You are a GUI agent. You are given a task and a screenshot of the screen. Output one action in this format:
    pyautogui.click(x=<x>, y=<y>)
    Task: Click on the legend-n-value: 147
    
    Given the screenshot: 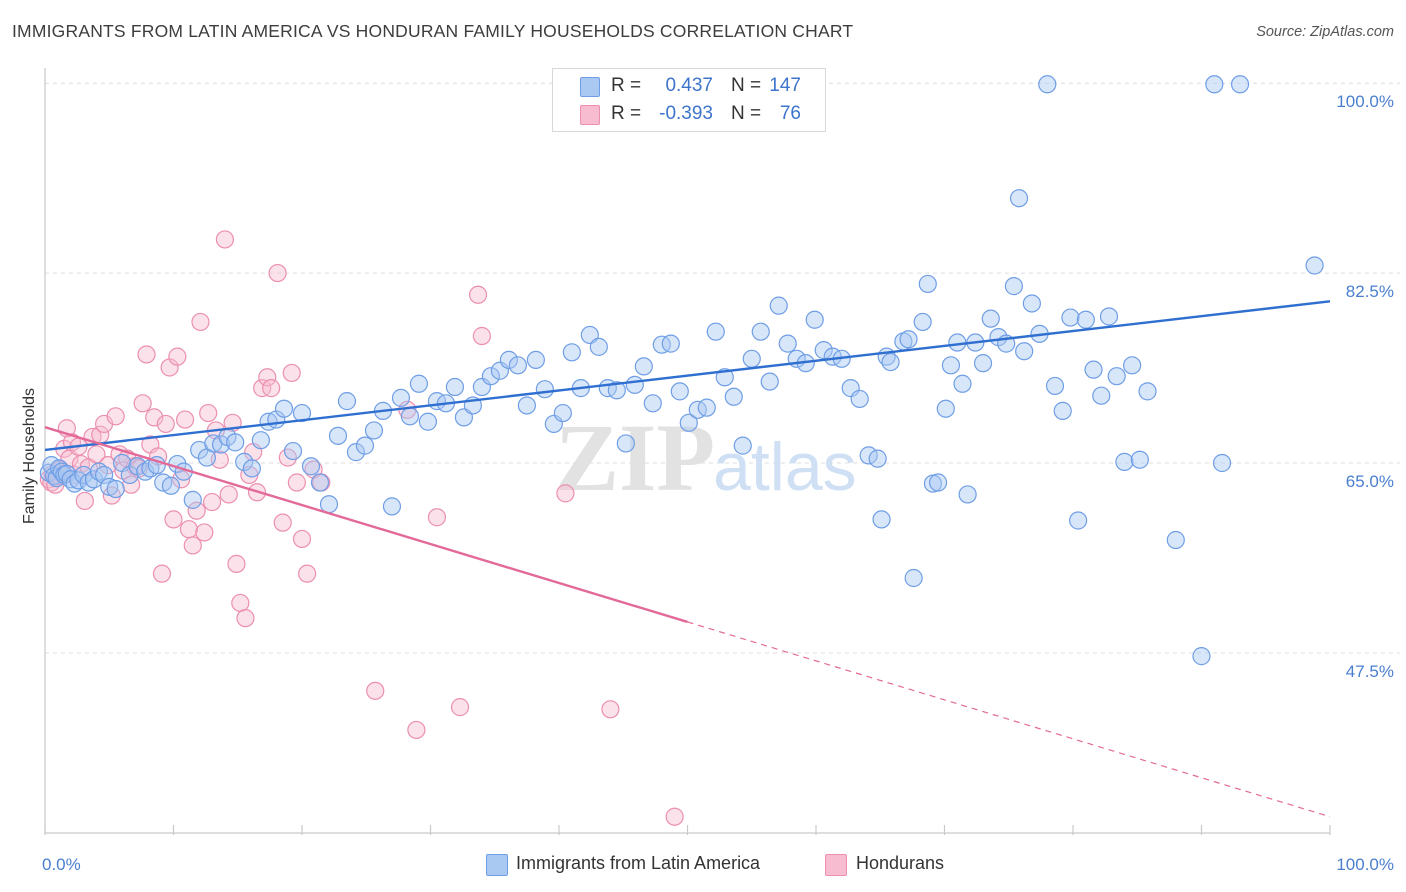 What is the action you would take?
    pyautogui.click(x=785, y=85)
    